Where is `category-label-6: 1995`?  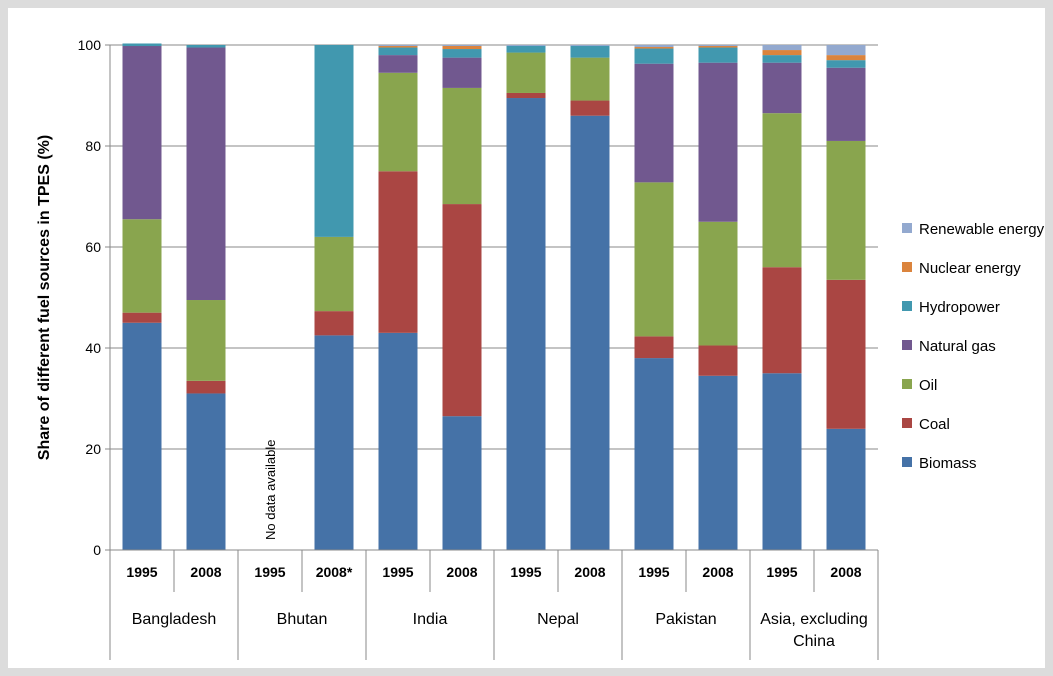
category-label-6: 1995 is located at coordinates (525, 572).